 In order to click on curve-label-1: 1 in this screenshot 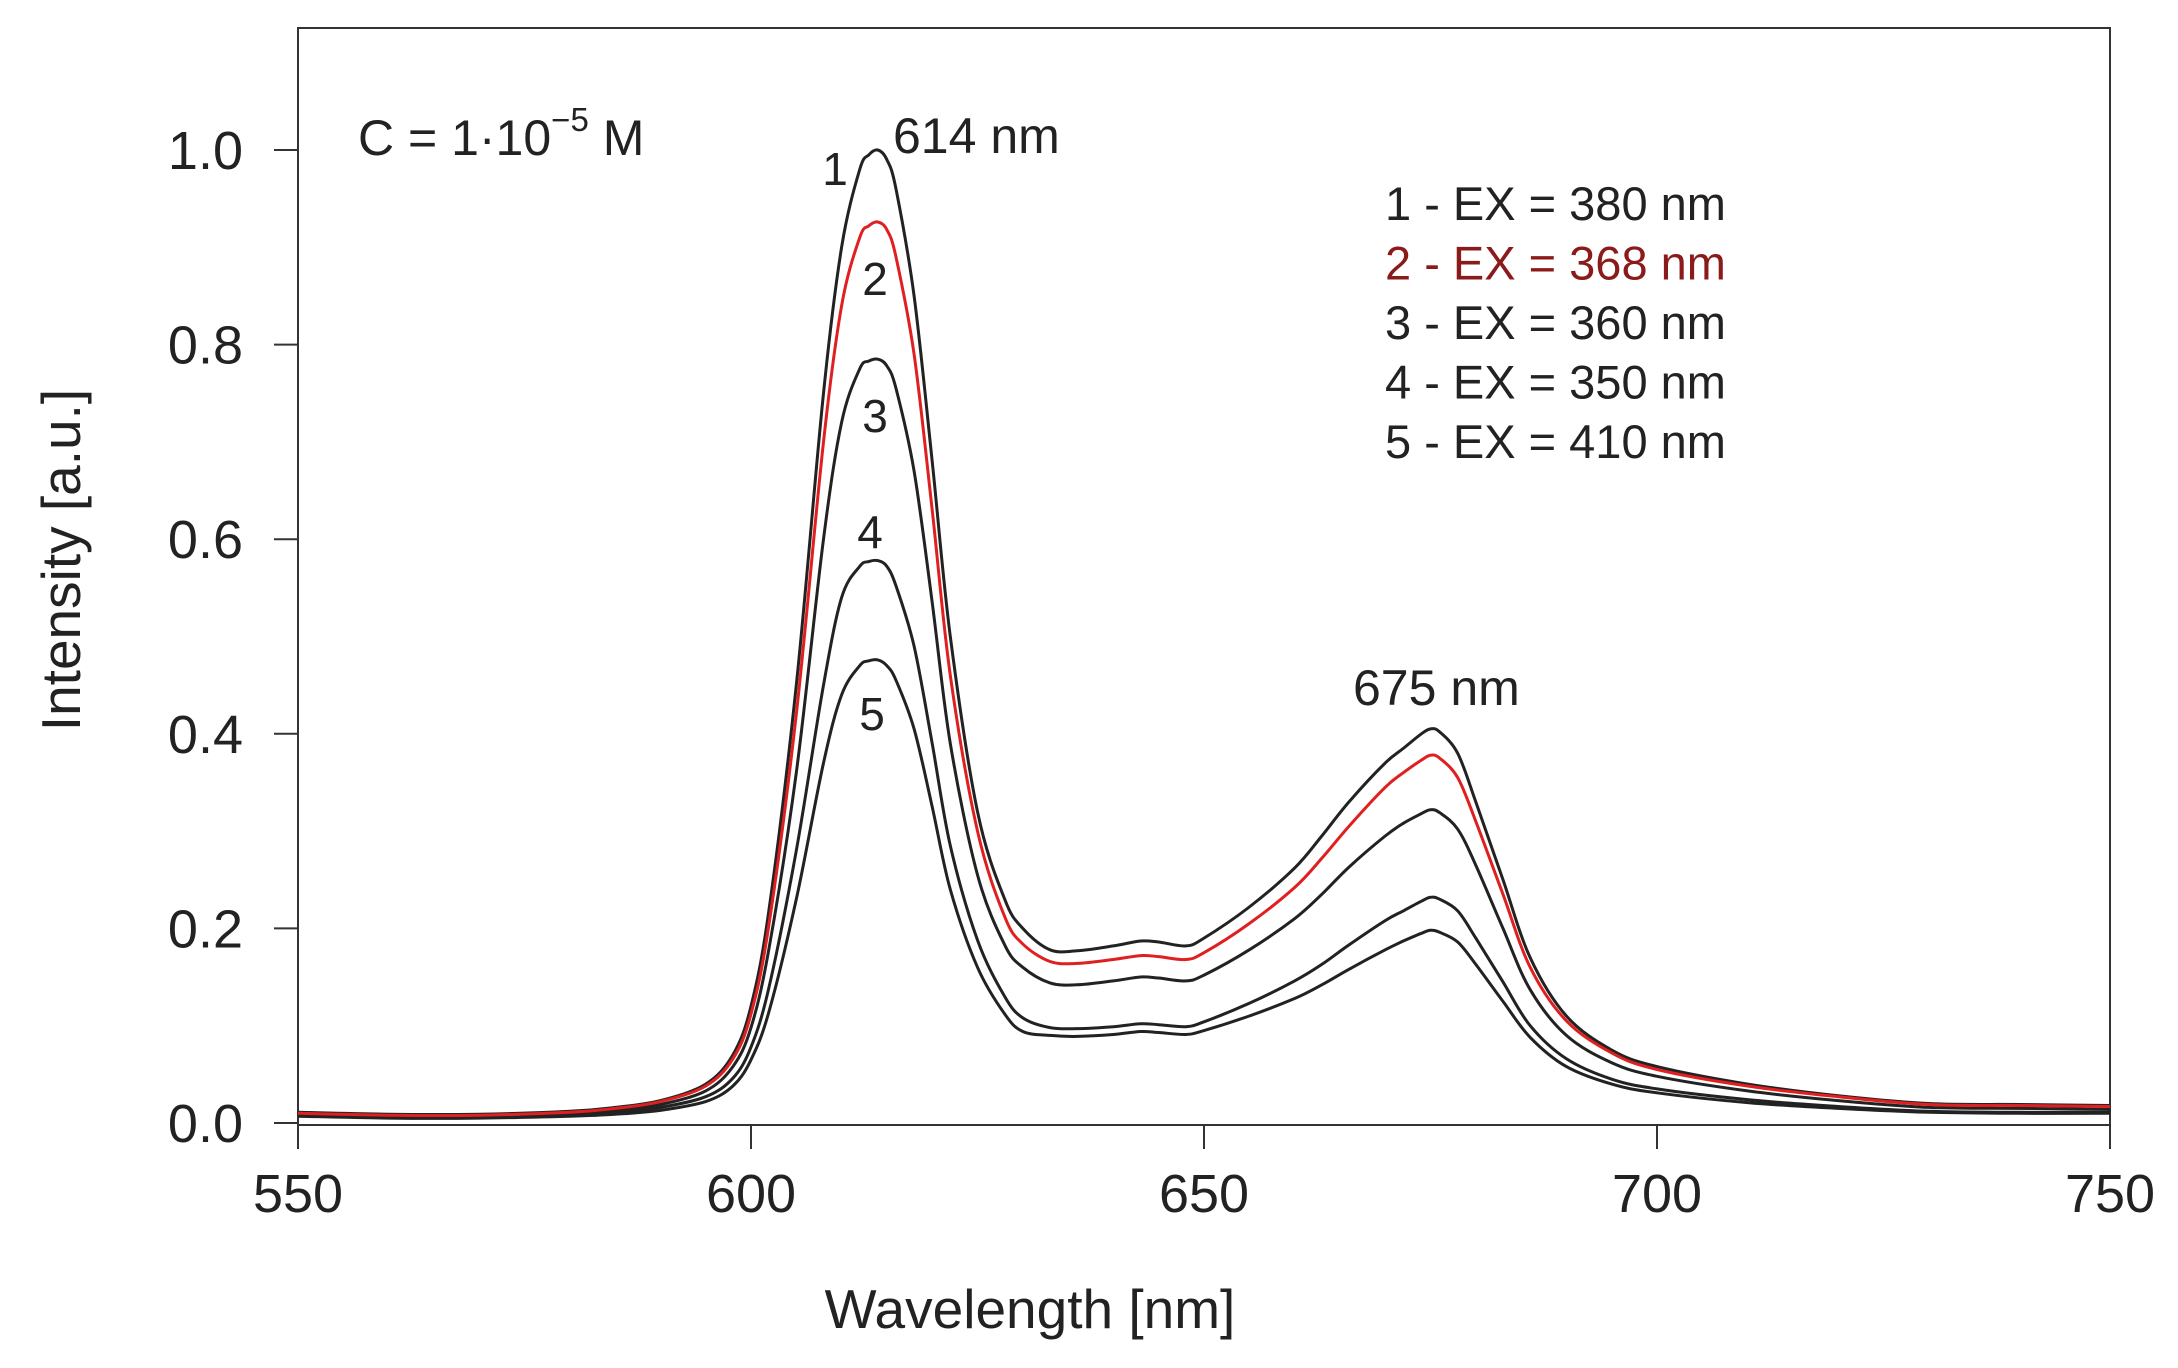, I will do `click(835, 169)`.